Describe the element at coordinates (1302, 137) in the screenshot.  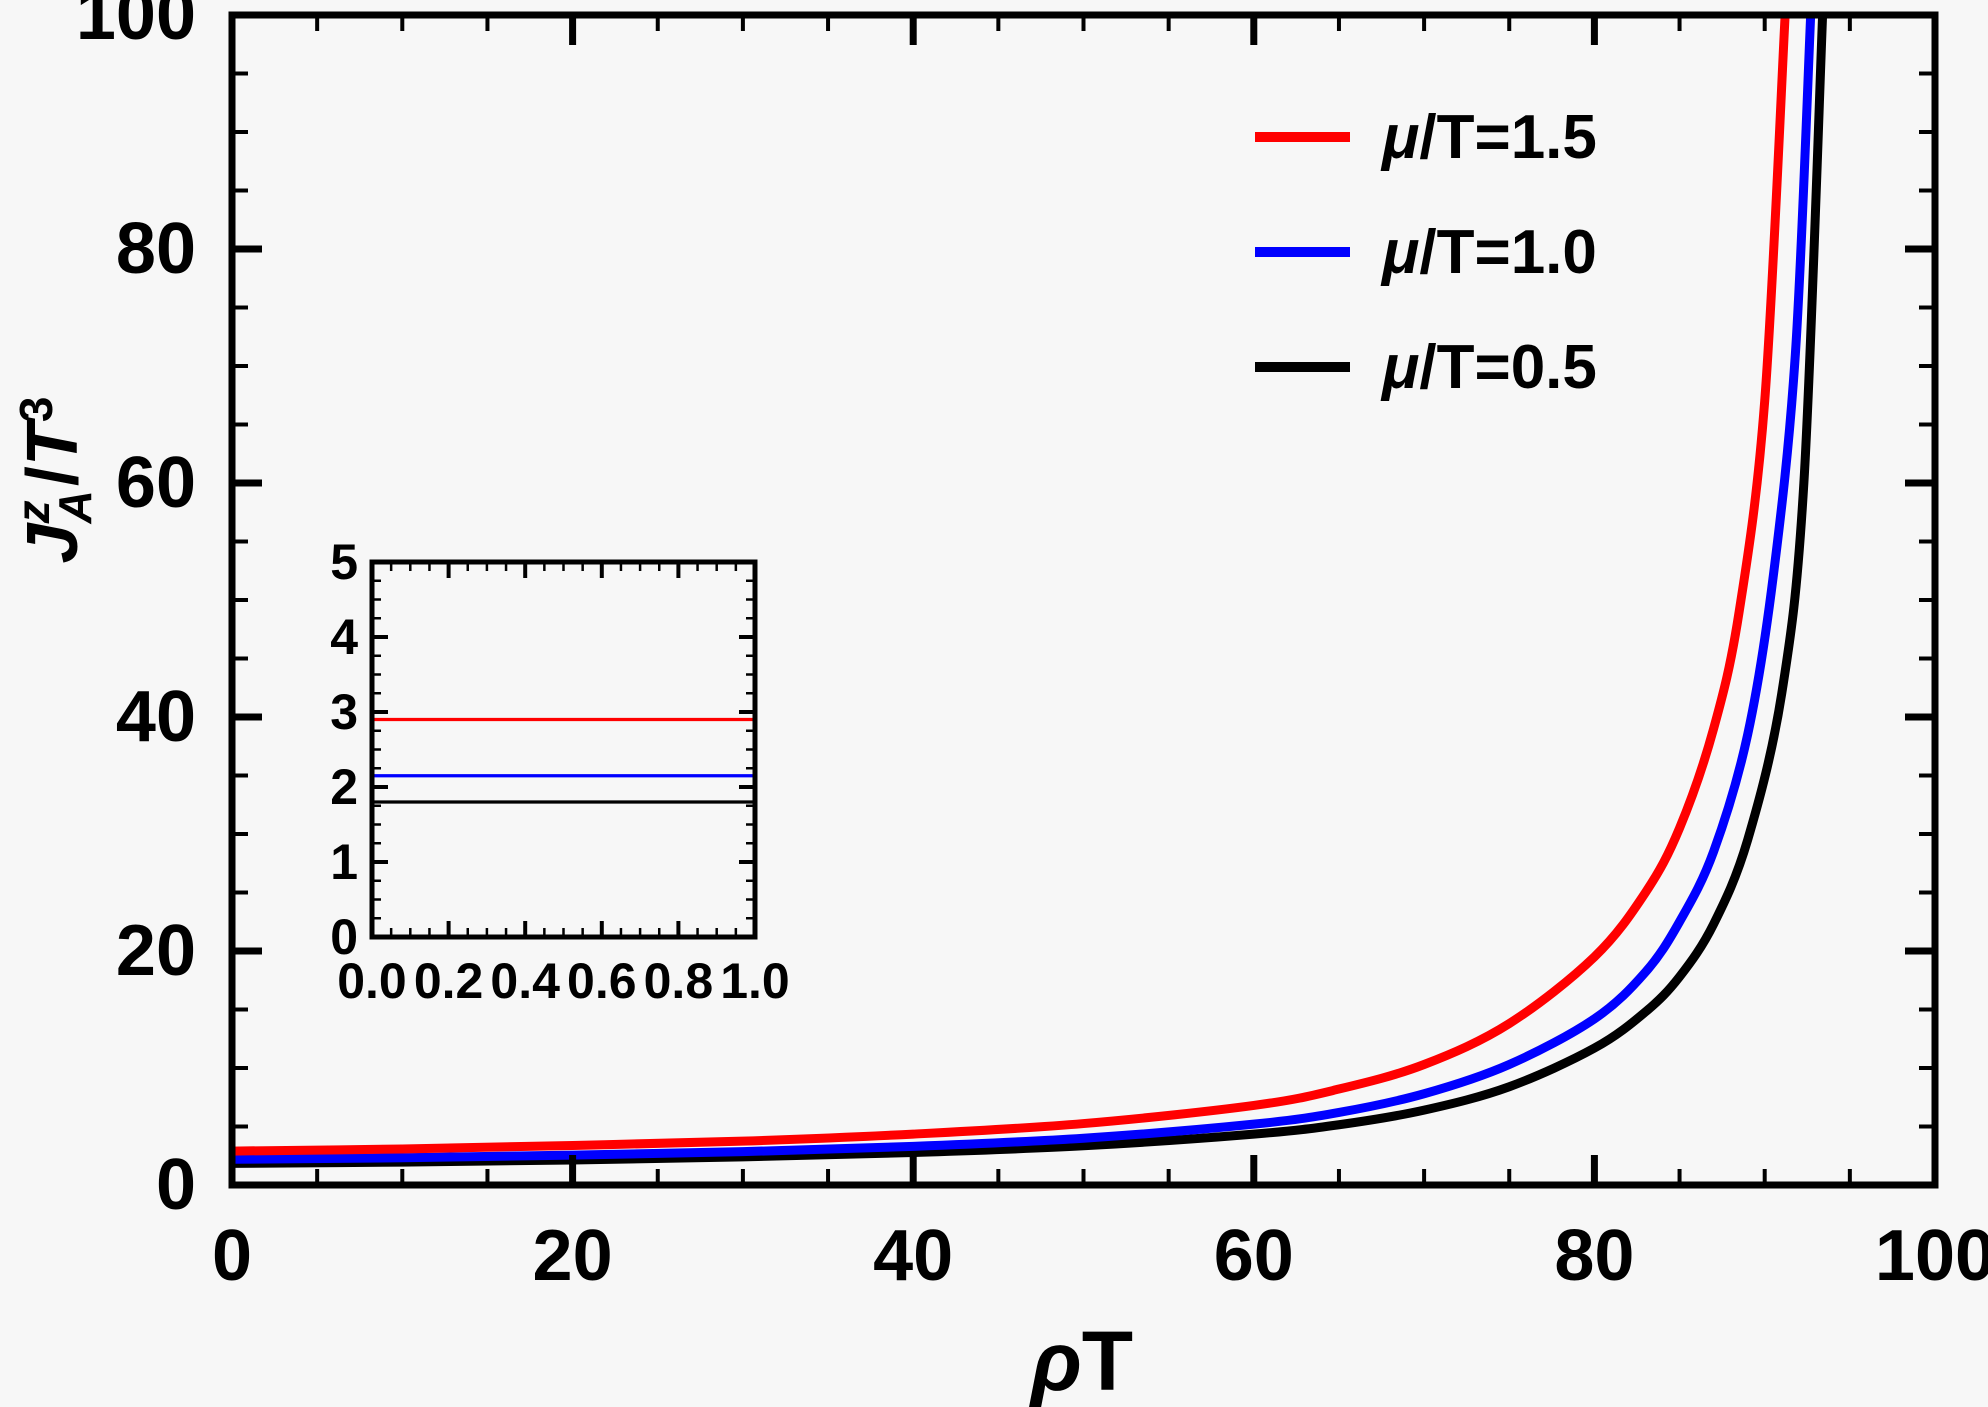
I see `legend-swatch-red` at that location.